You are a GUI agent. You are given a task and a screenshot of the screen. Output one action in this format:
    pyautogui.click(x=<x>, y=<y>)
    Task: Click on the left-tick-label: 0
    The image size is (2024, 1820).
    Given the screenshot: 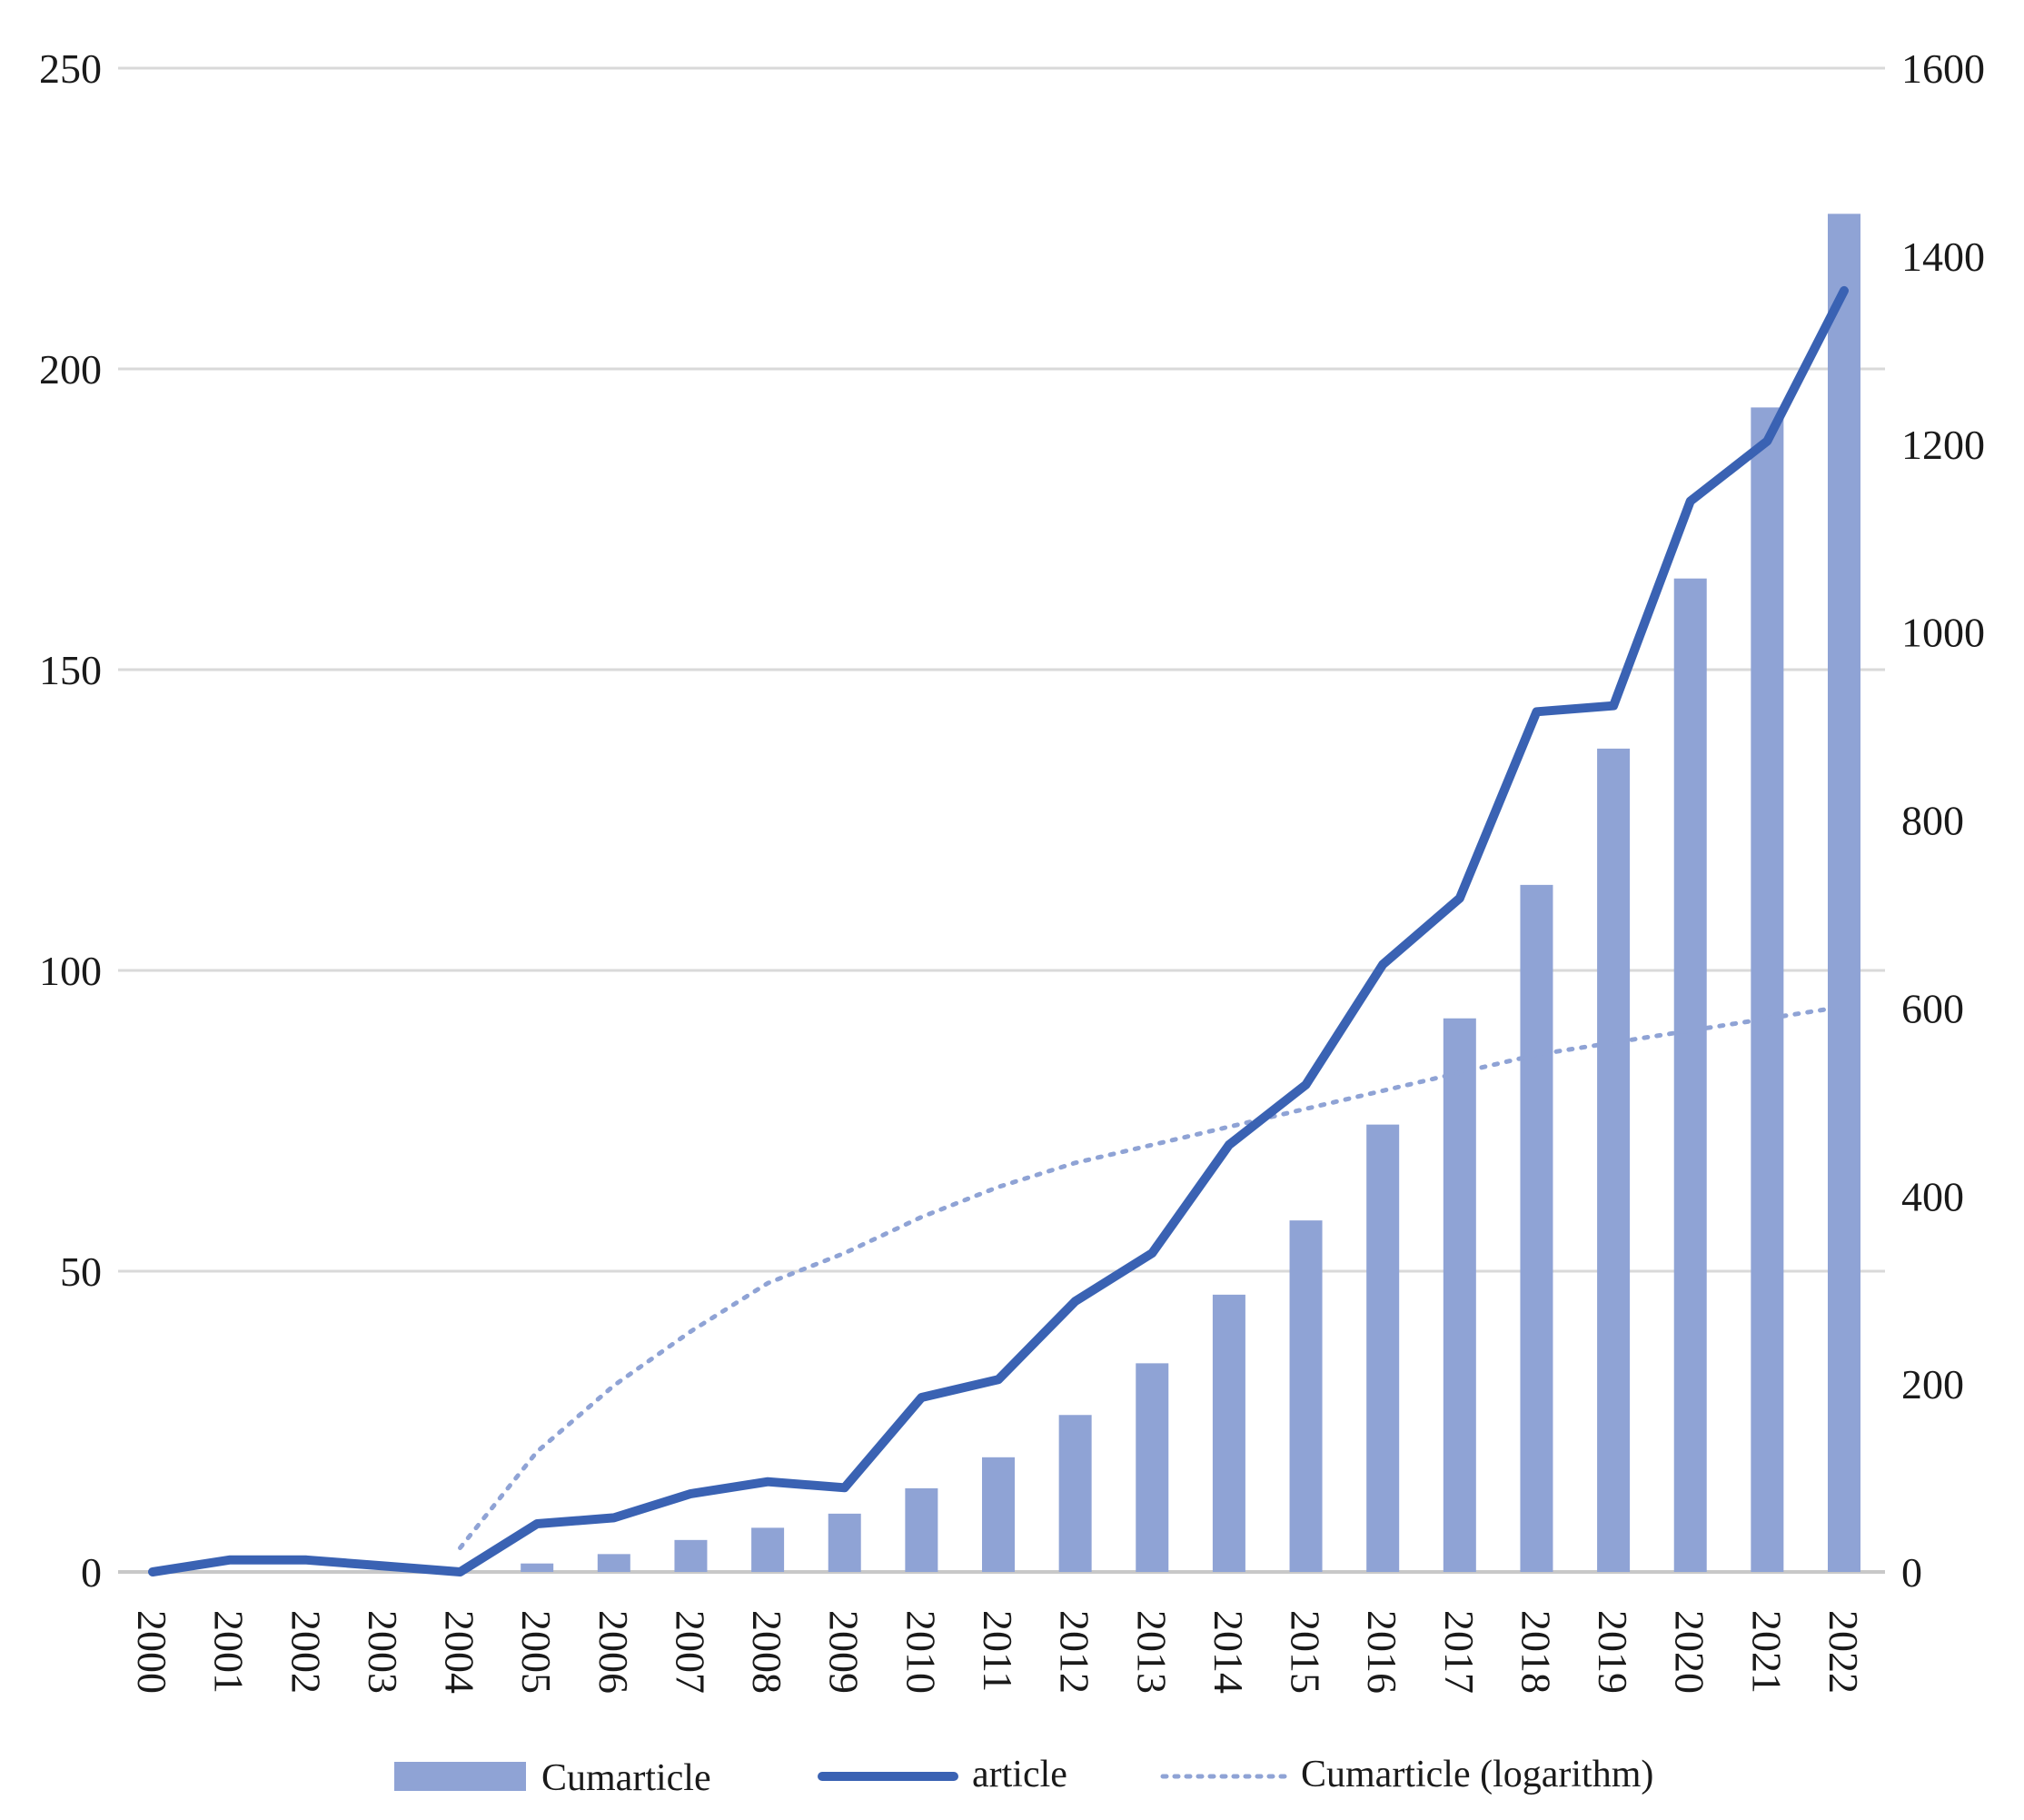 What is the action you would take?
    pyautogui.click(x=91, y=1573)
    